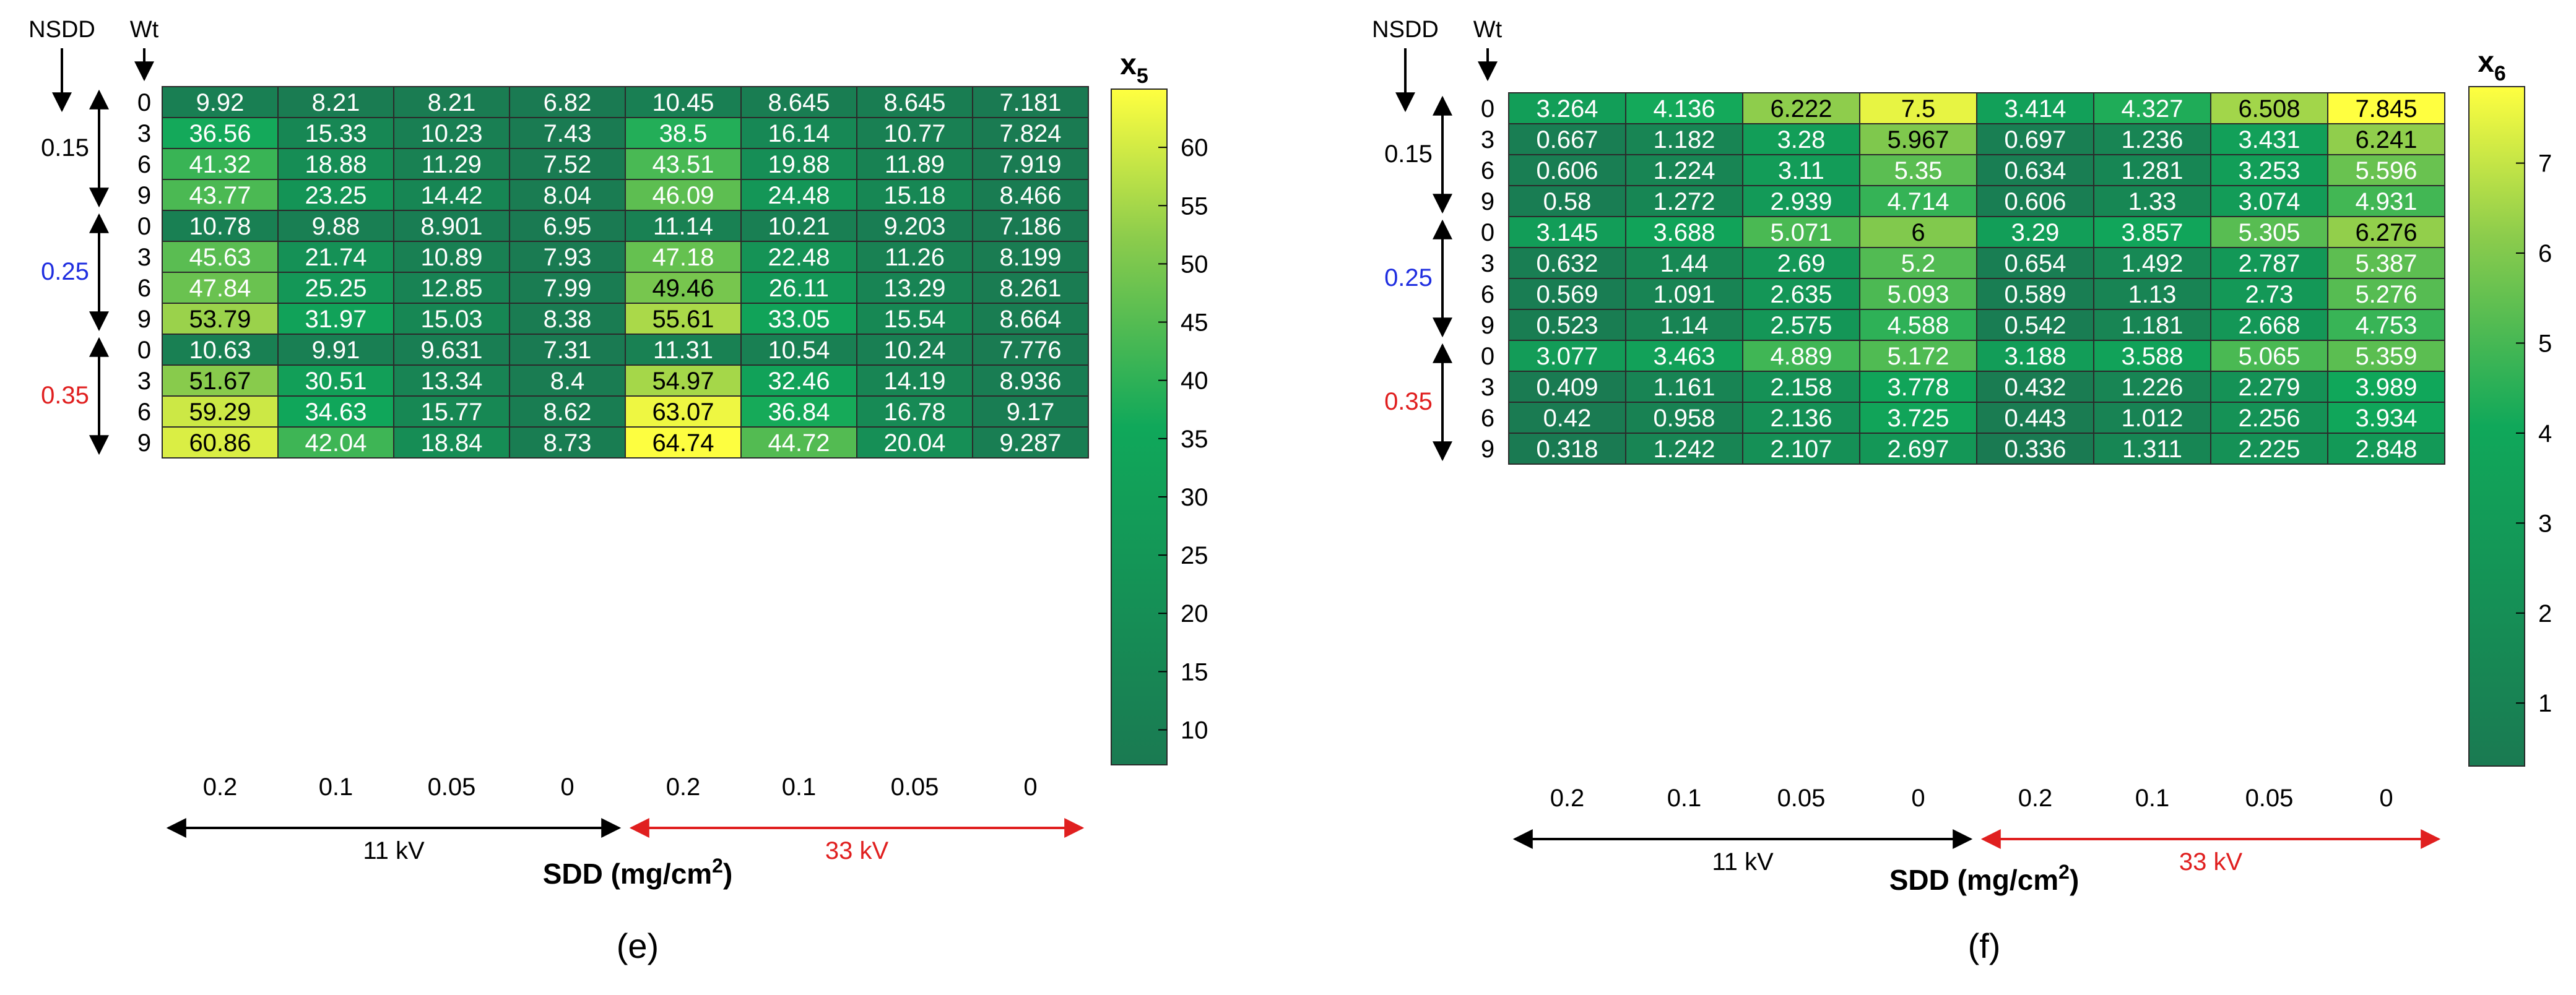  I want to click on cell-value-label: 64.74, so click(683, 443).